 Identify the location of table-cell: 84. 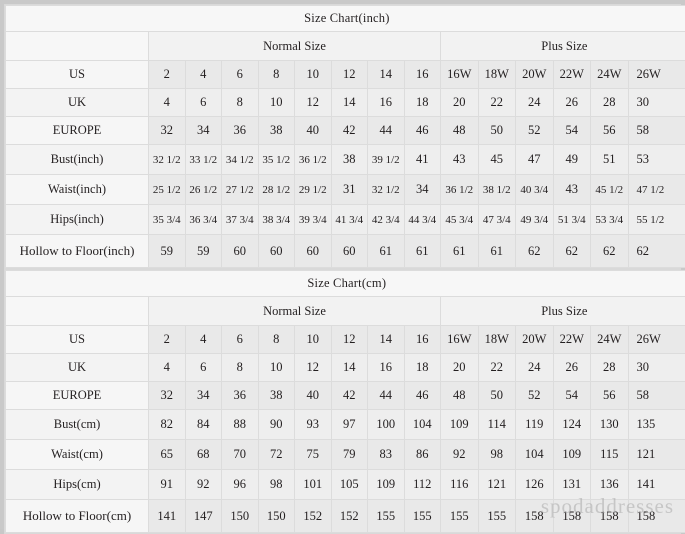
(203, 425).